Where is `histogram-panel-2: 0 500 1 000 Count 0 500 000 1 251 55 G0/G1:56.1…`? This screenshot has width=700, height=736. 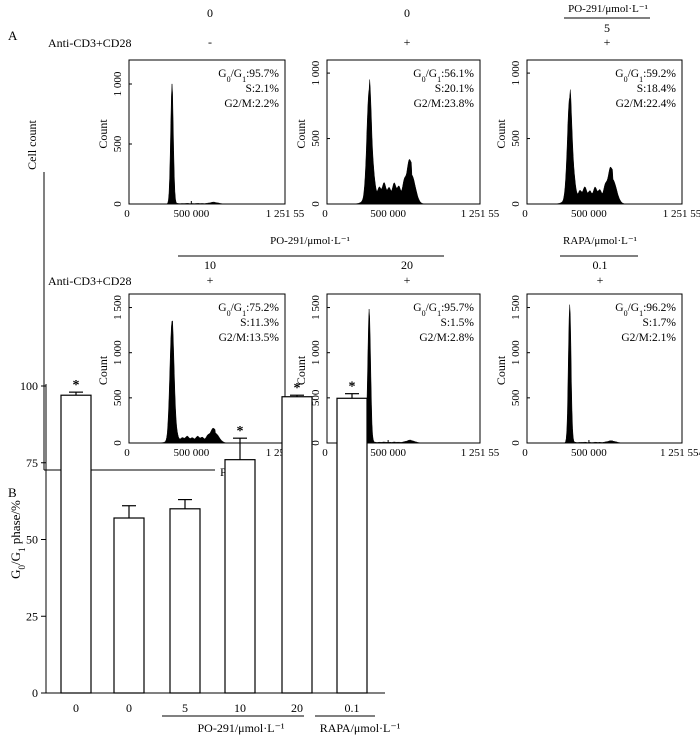
histogram-panel-2: 0 500 1 000 Count 0 500 000 1 251 55 G0/G1:56.1… is located at coordinates (397, 139).